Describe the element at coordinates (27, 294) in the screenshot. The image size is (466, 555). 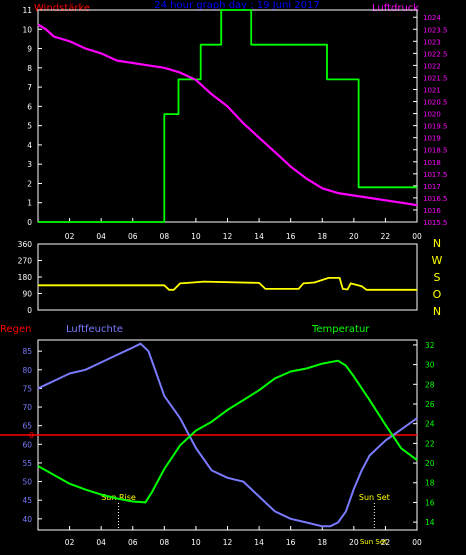
I see `direction-tick-label: 90` at that location.